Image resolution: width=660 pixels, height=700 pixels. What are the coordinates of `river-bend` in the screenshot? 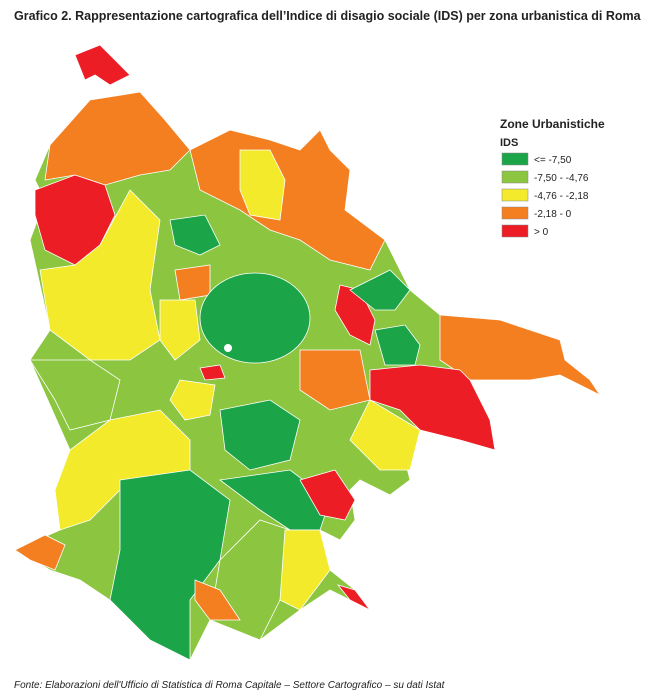 It's located at (228, 348).